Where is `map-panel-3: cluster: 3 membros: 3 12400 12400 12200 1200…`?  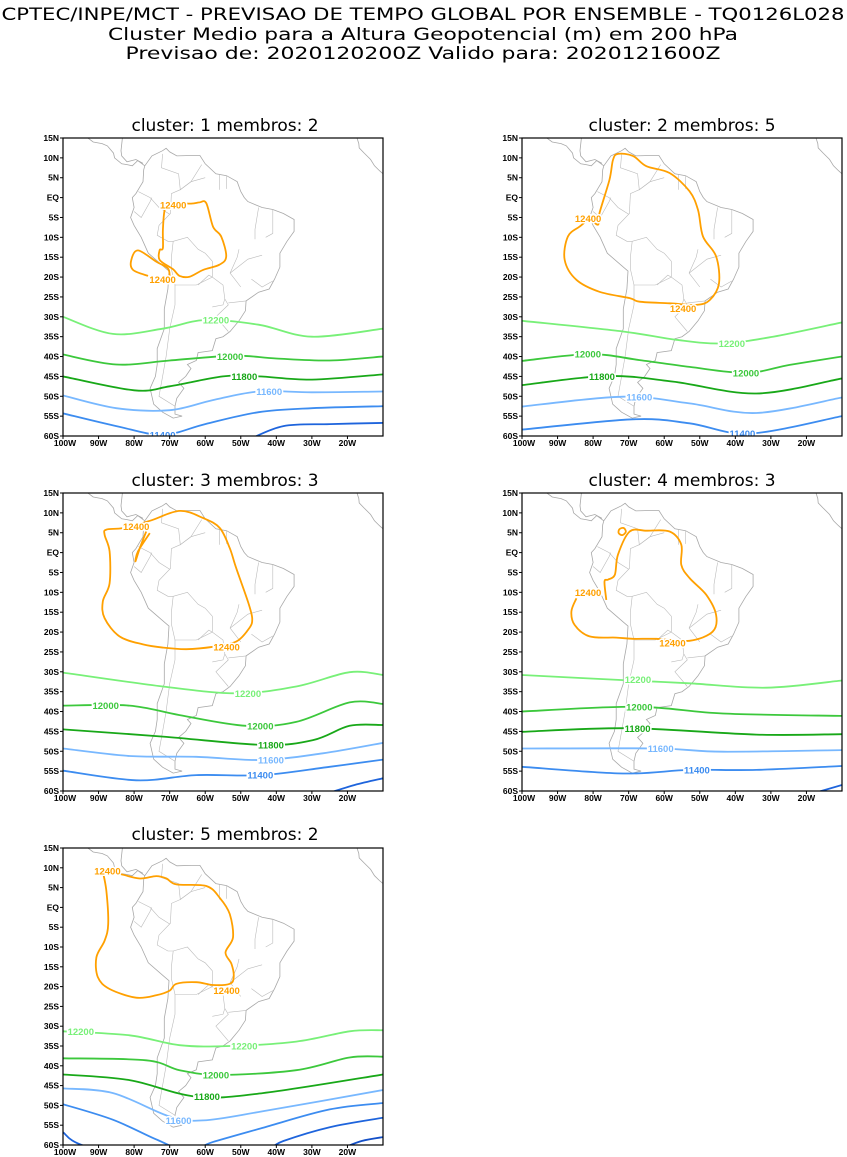
map-panel-3: cluster: 3 membros: 3 12400 12400 12200 1200… is located at coordinates (213, 637).